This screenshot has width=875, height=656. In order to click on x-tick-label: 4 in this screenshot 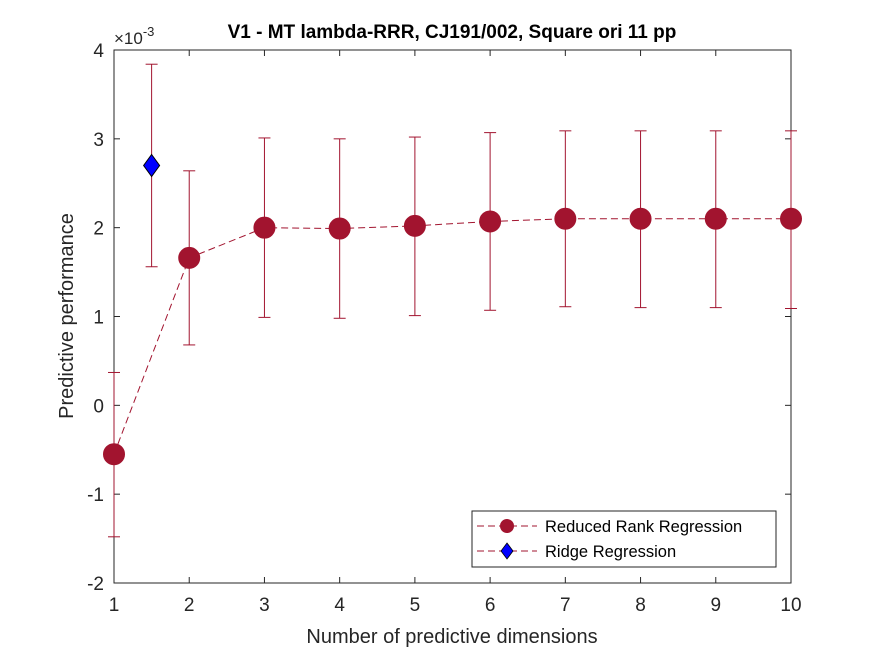, I will do `click(339, 605)`.